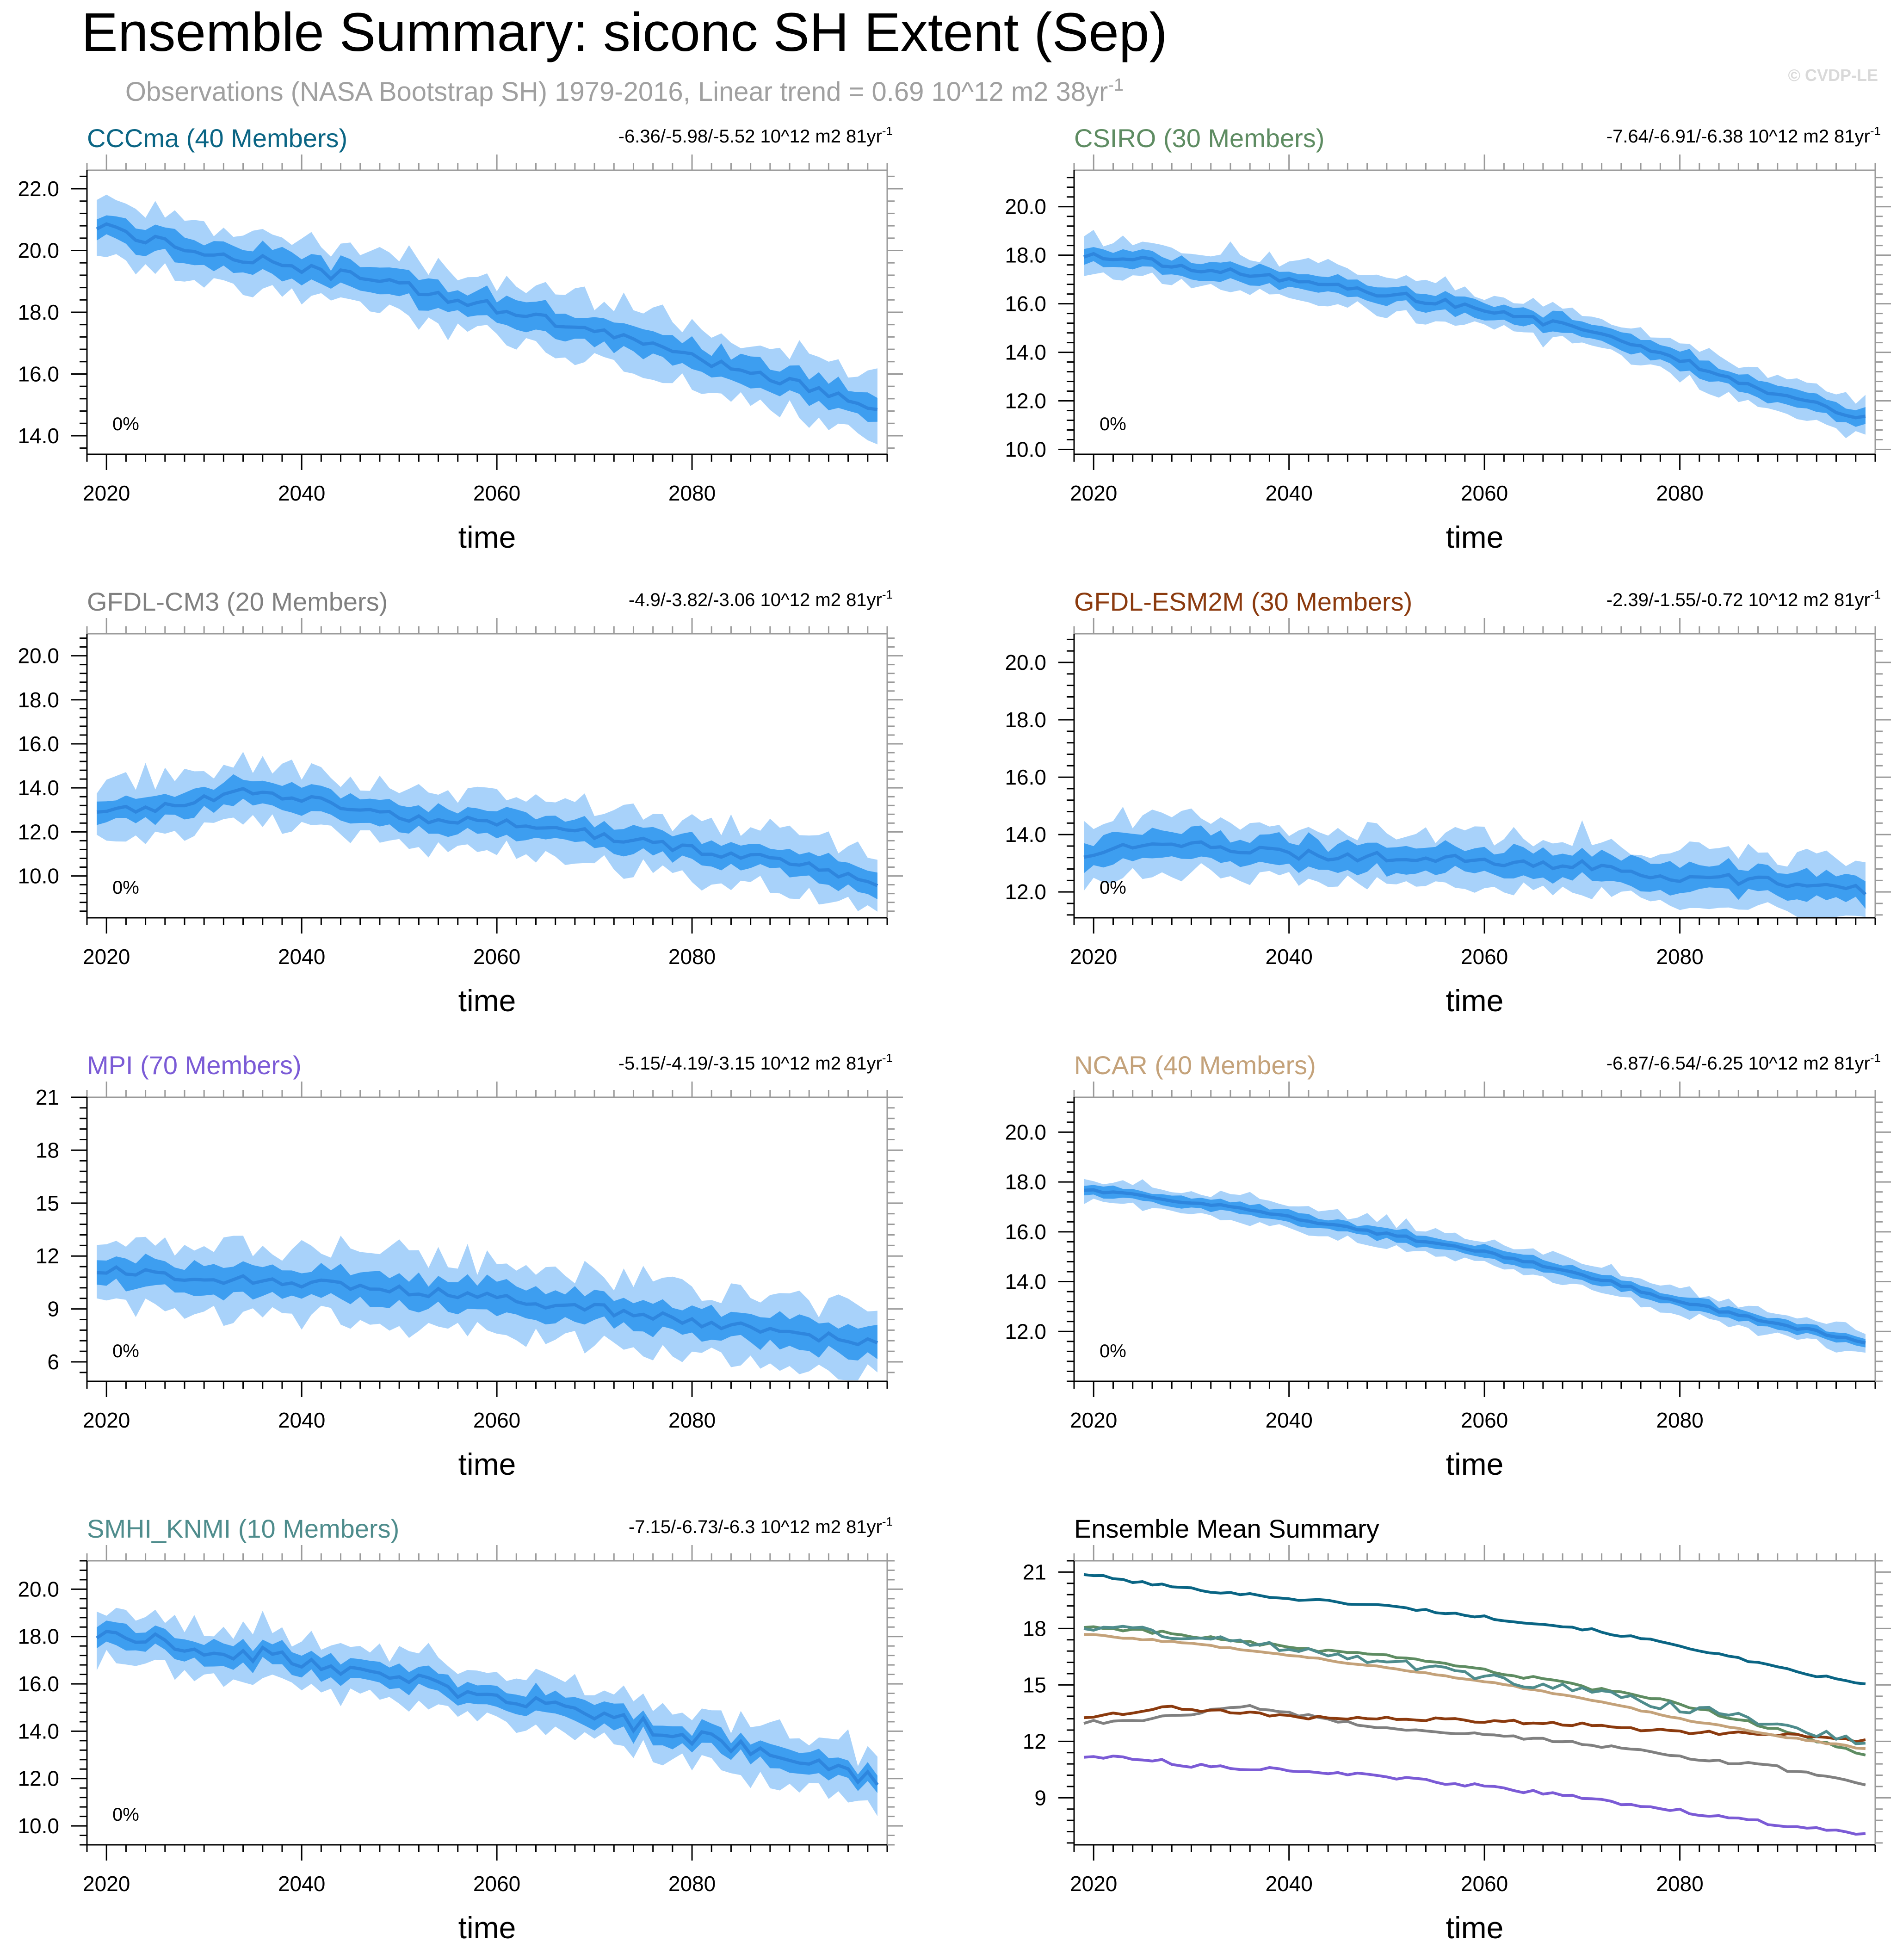  What do you see at coordinates (1475, 1691) in the screenshot?
I see `series-line-ncar` at bounding box center [1475, 1691].